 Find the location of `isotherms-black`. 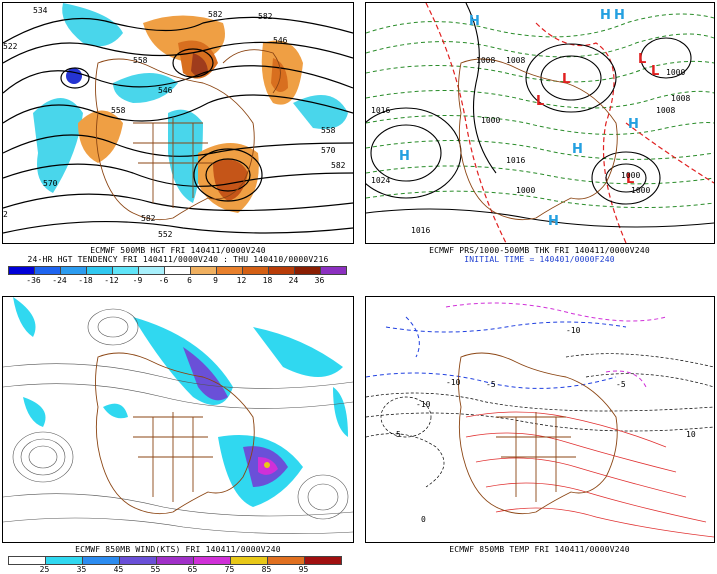

isotherms-black is located at coordinates (540, 420).